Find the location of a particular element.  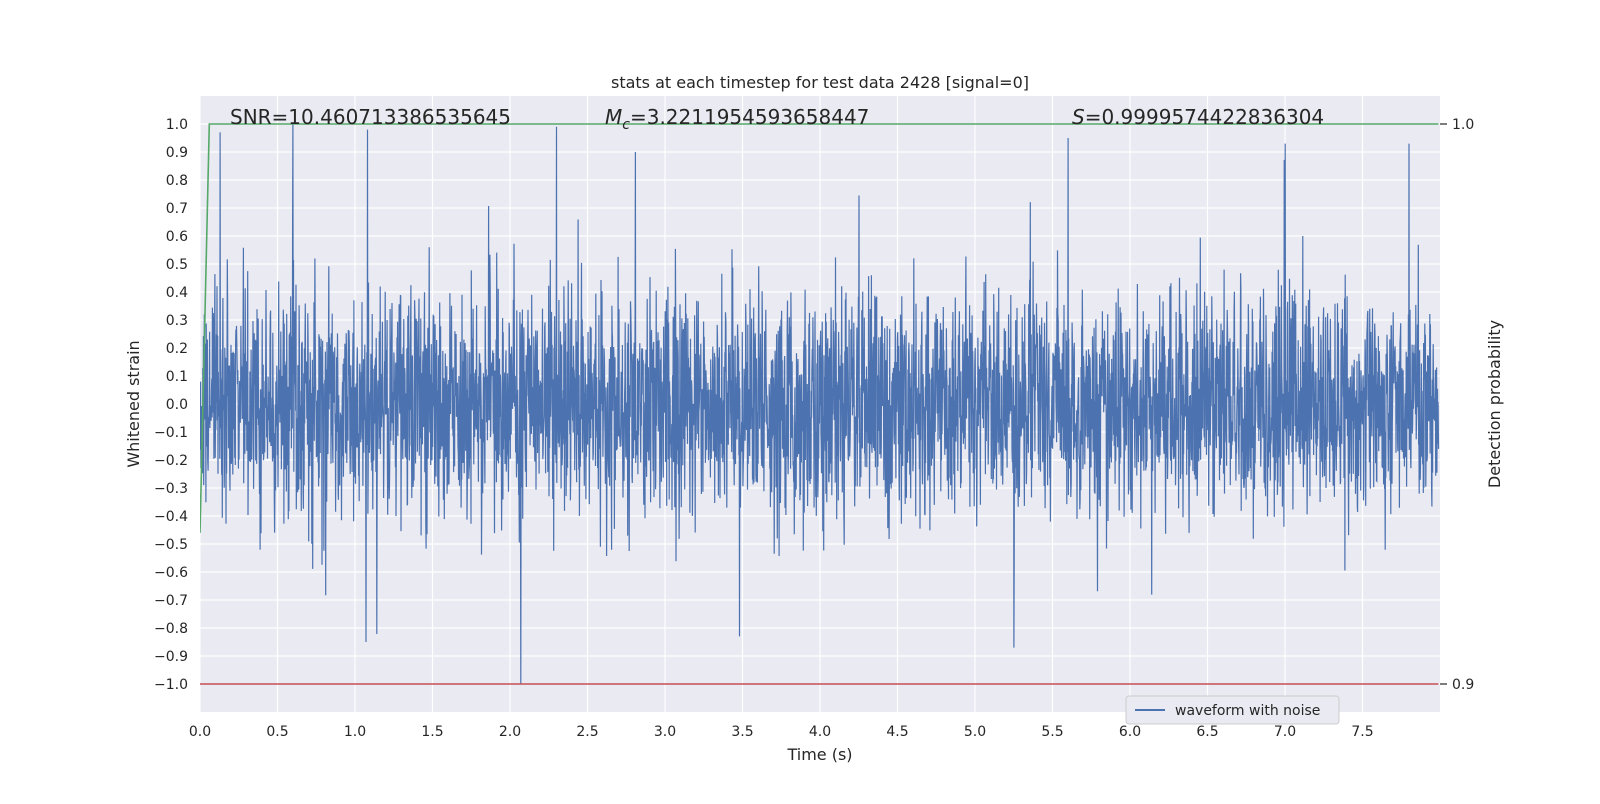

y-tick-label: −0.7 is located at coordinates (171, 601).